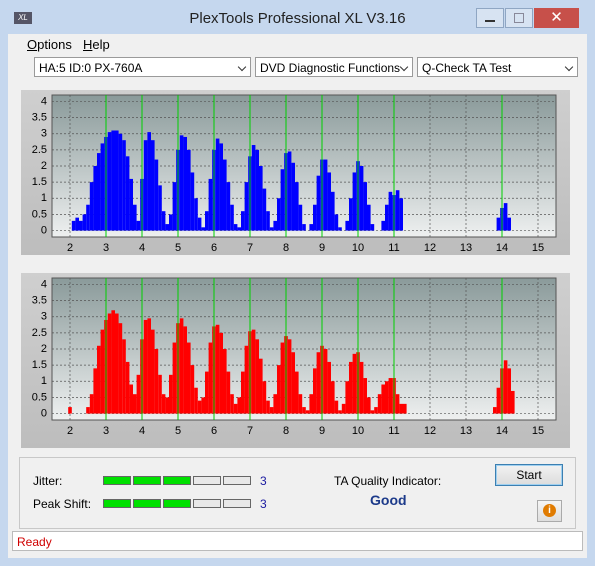  I want to click on x-tick-label: 3, so click(106, 248).